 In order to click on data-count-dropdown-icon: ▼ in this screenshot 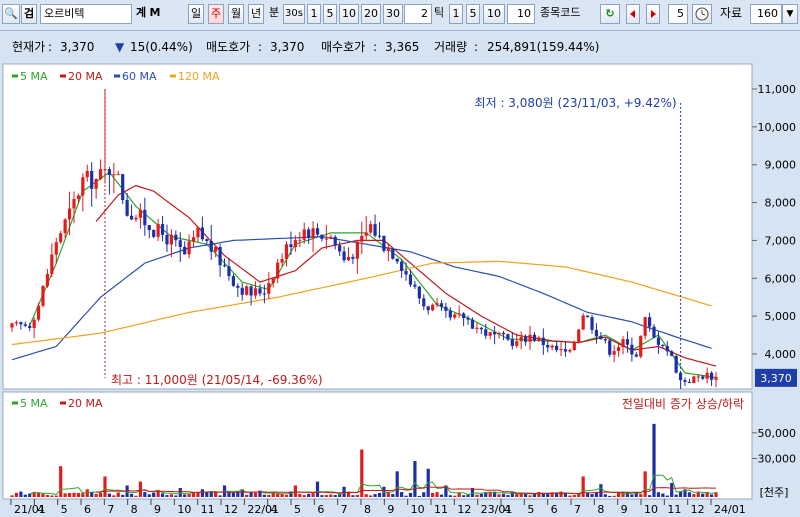, I will do `click(790, 14)`.